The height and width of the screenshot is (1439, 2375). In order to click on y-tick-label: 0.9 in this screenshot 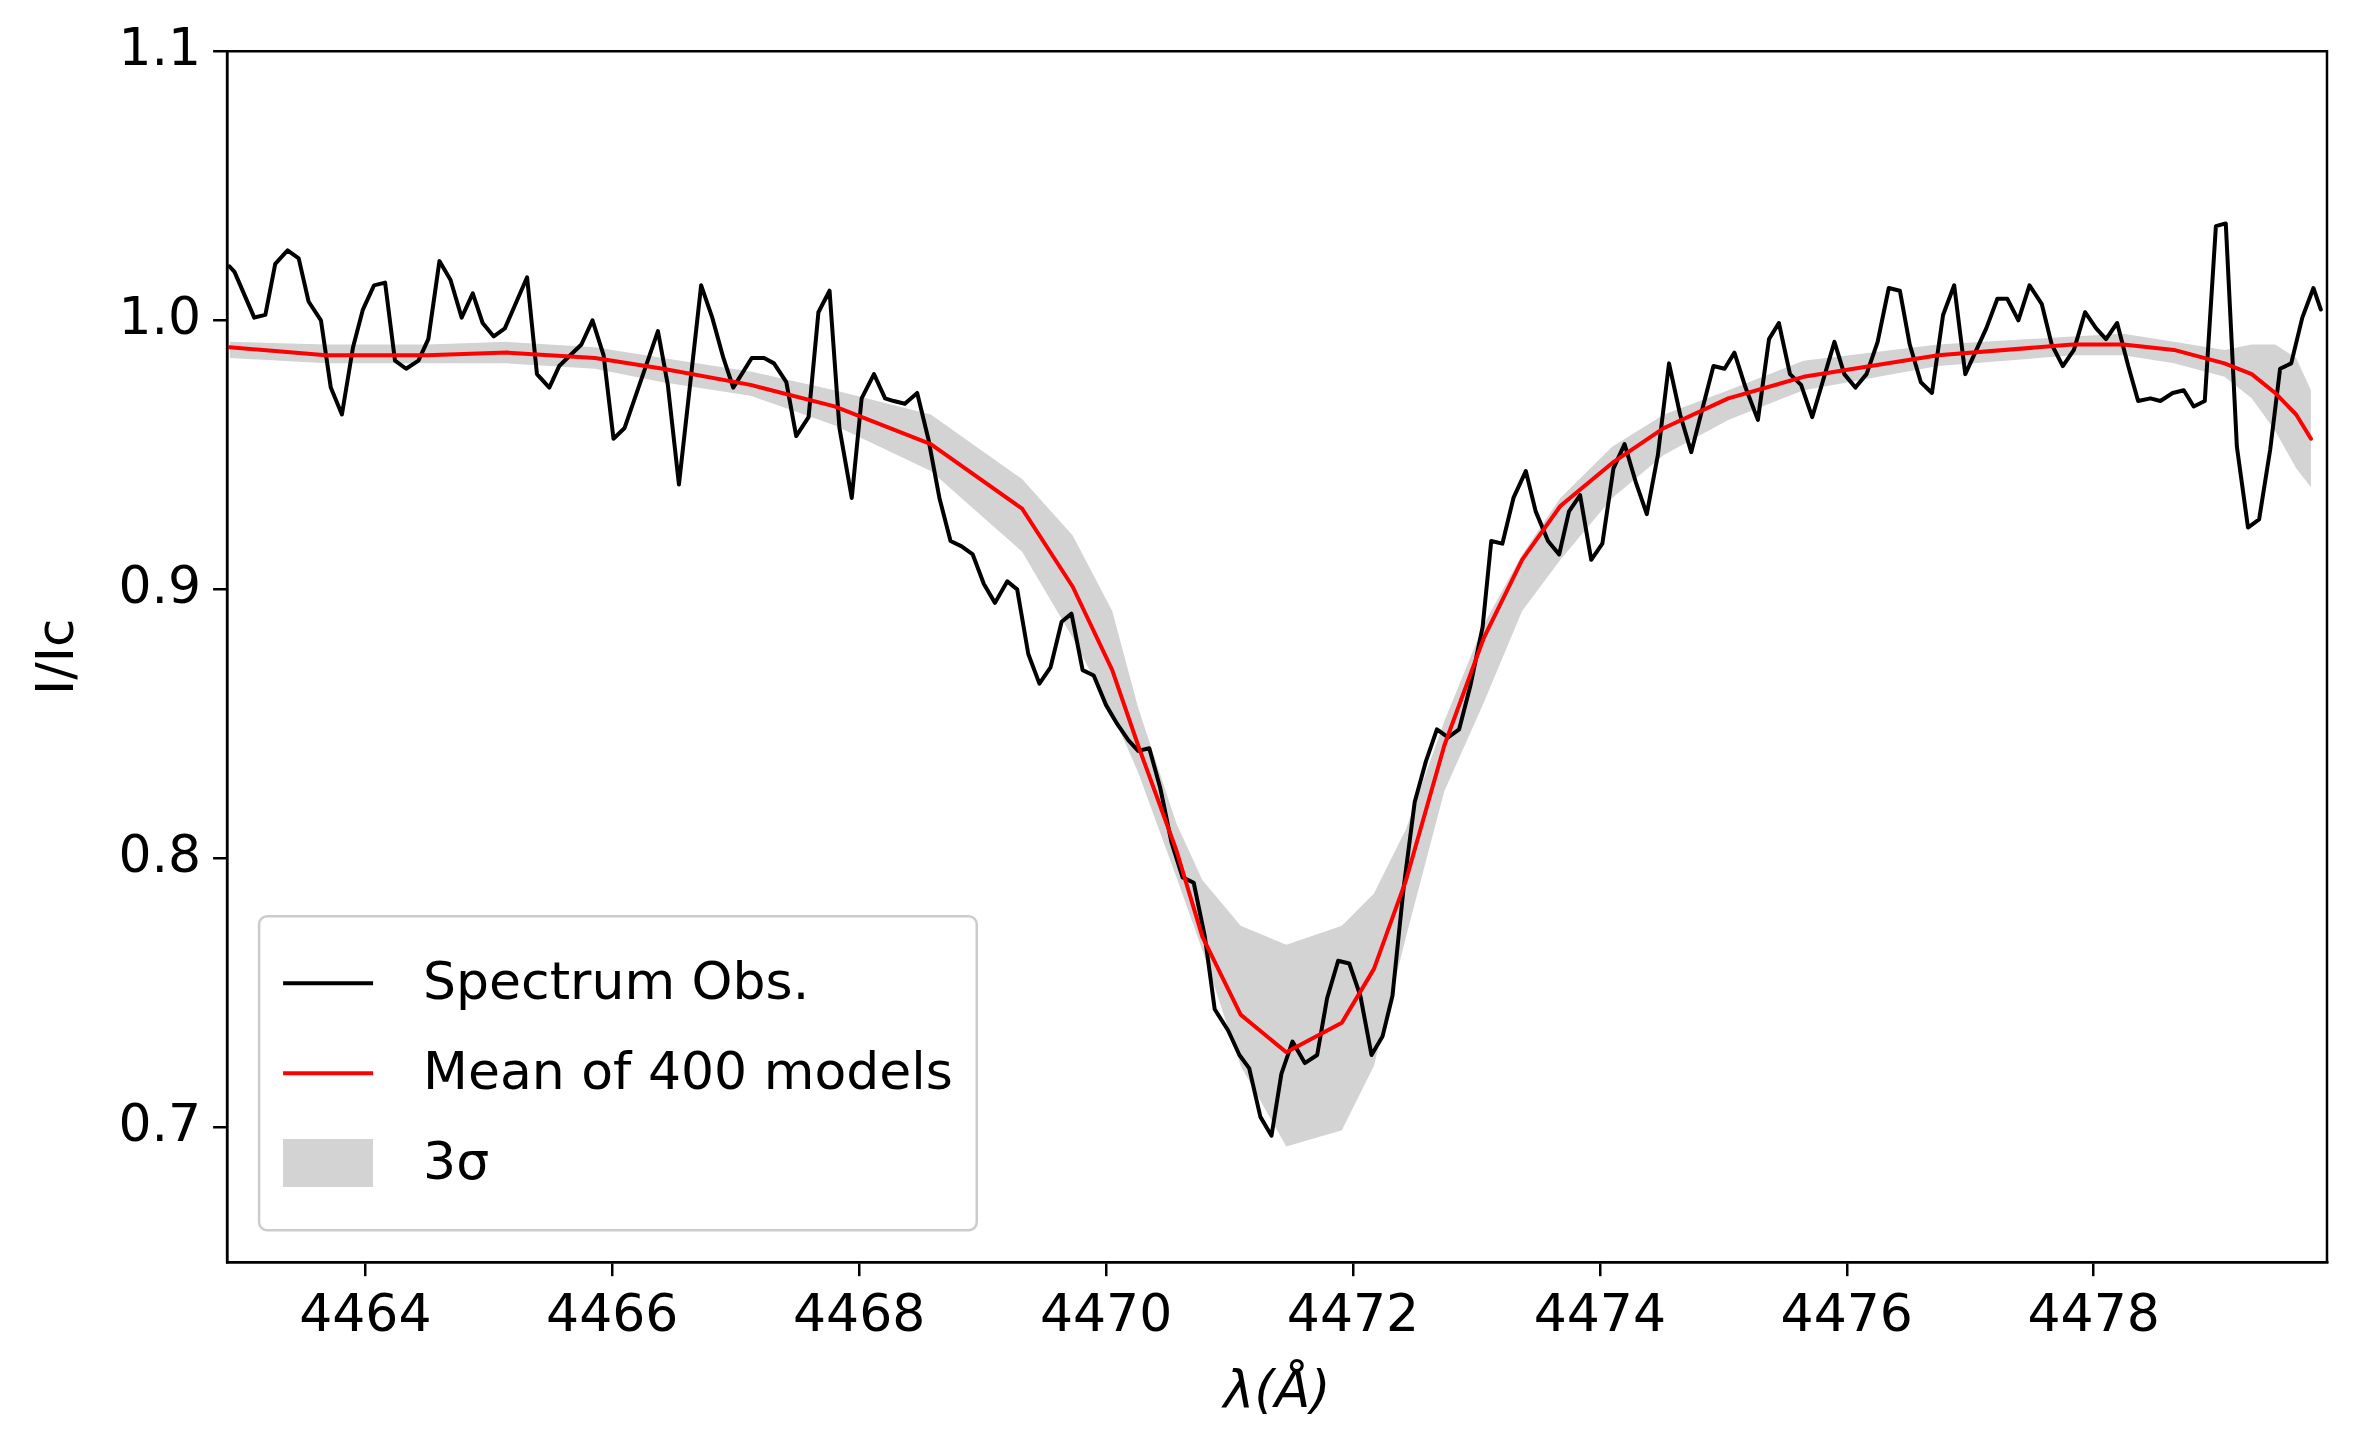, I will do `click(160, 584)`.